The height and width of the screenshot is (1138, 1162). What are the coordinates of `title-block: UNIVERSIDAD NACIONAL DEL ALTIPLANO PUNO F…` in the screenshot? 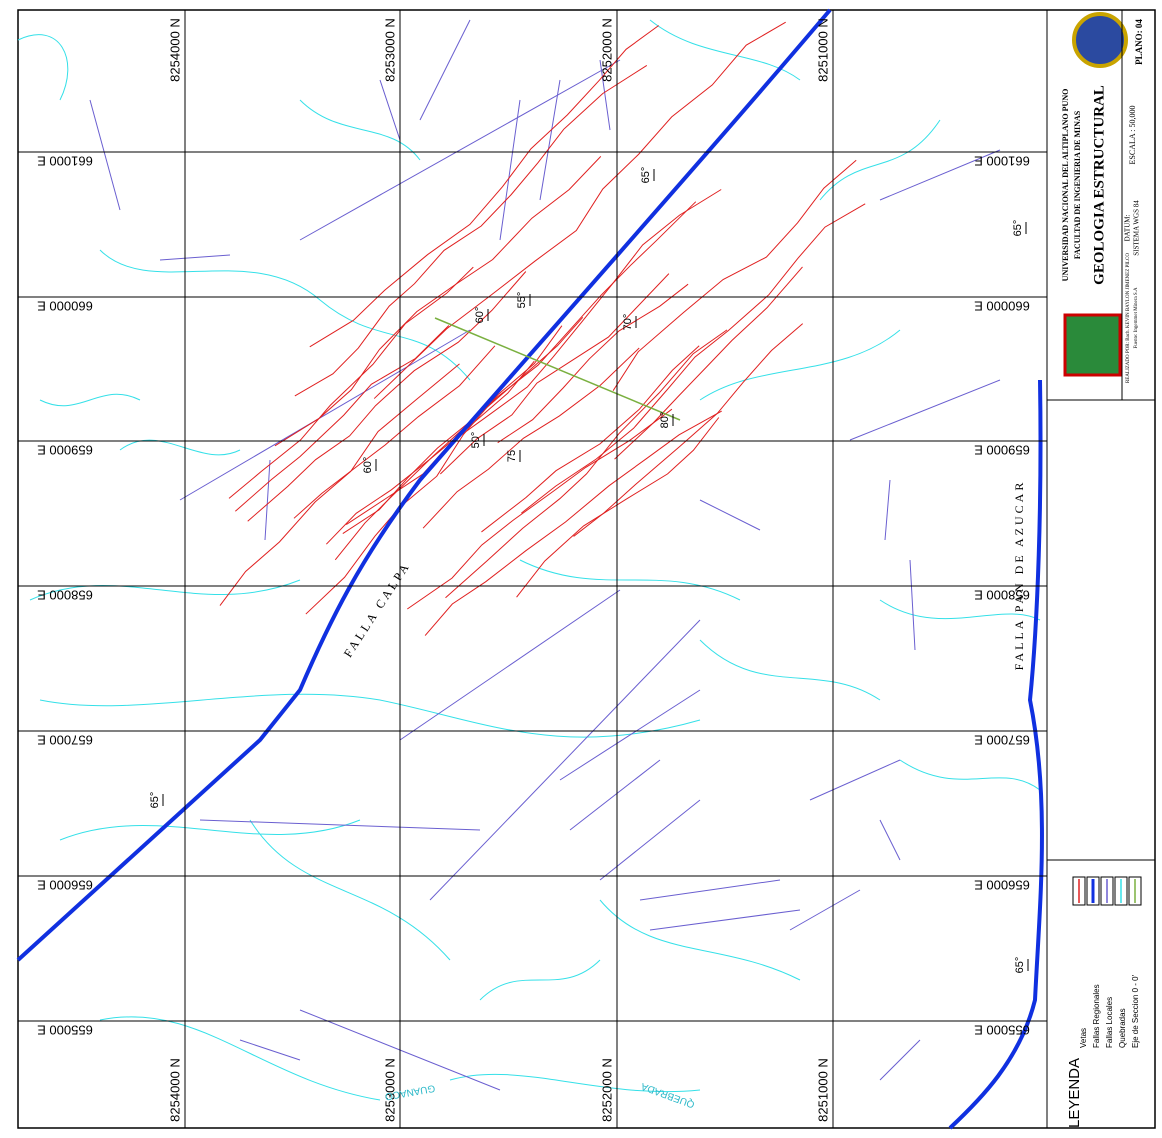 It's located at (1102, 201).